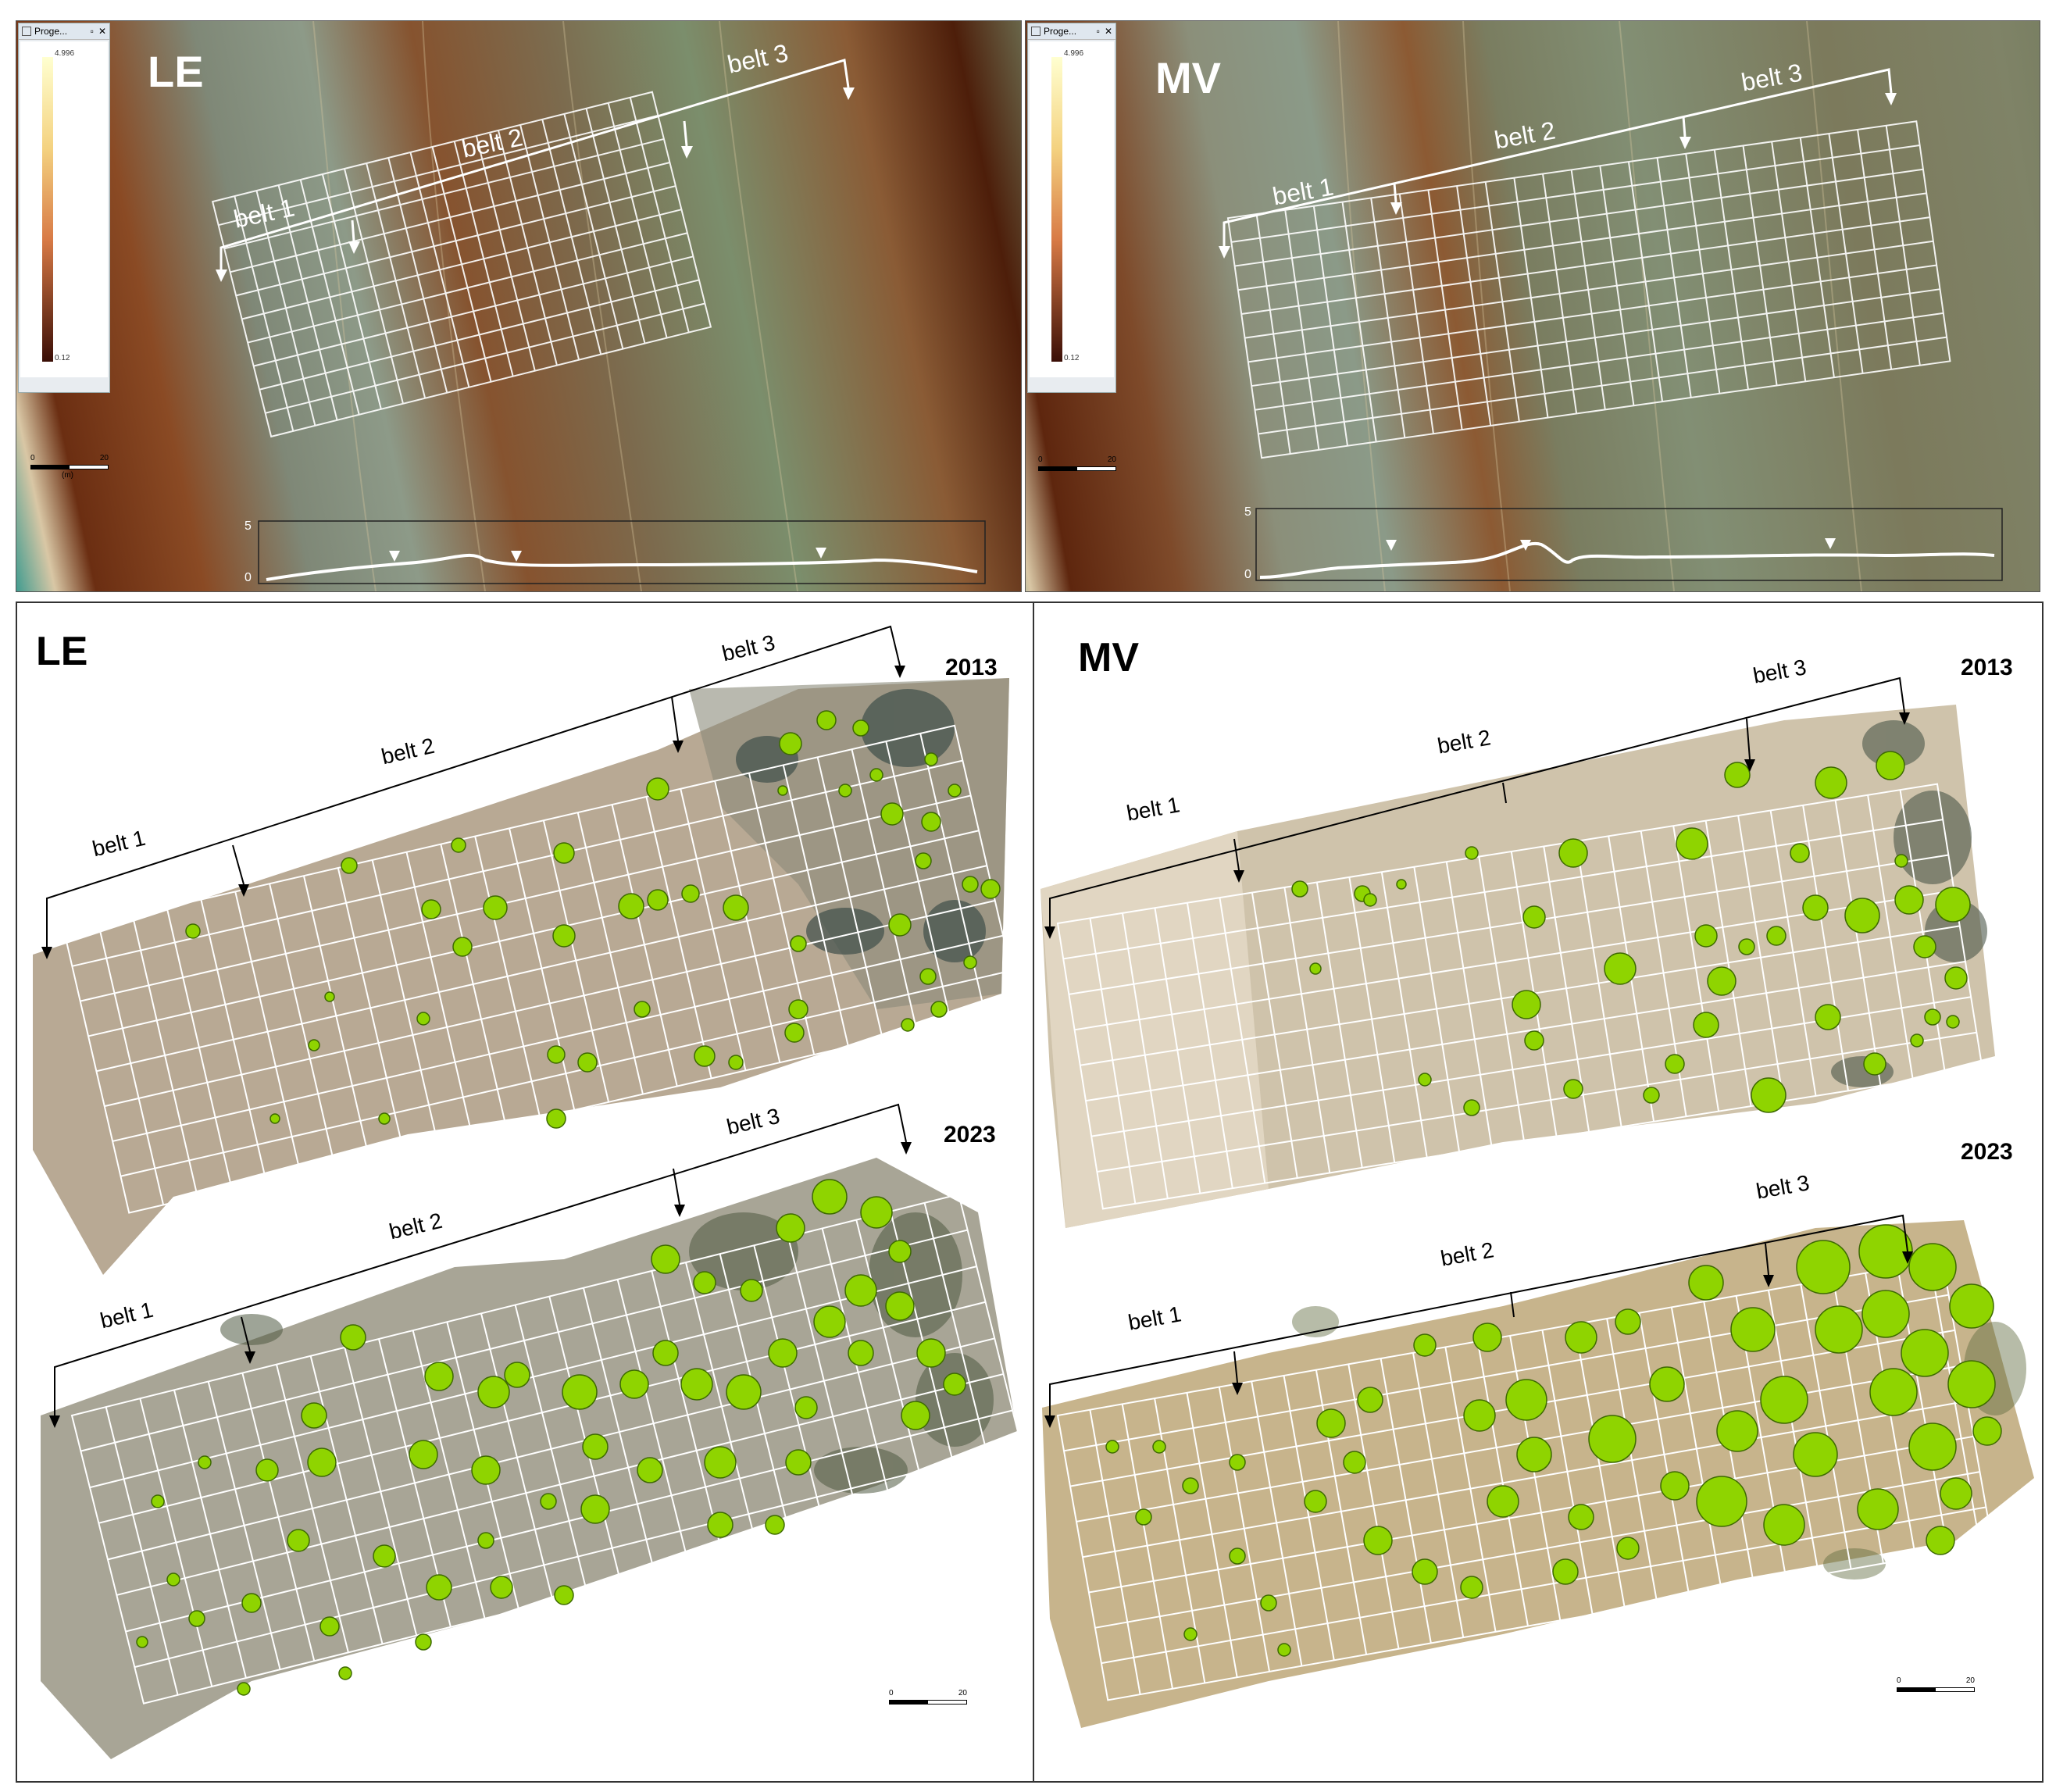 The height and width of the screenshot is (1792, 2056). I want to click on ortho-2023, so click(1538, 1471).